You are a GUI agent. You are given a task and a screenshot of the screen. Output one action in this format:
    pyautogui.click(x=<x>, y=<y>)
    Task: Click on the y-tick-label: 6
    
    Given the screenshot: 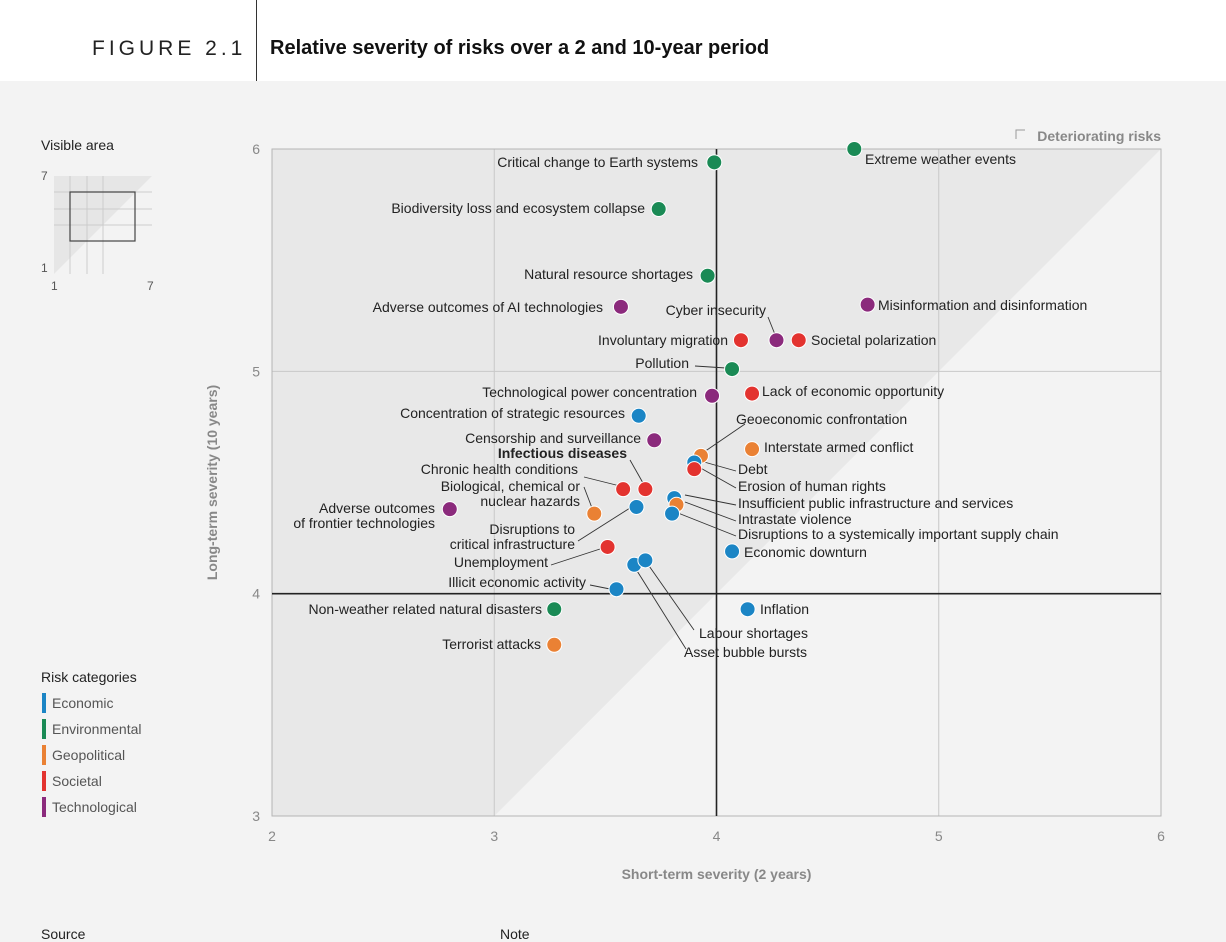 What is the action you would take?
    pyautogui.click(x=256, y=149)
    